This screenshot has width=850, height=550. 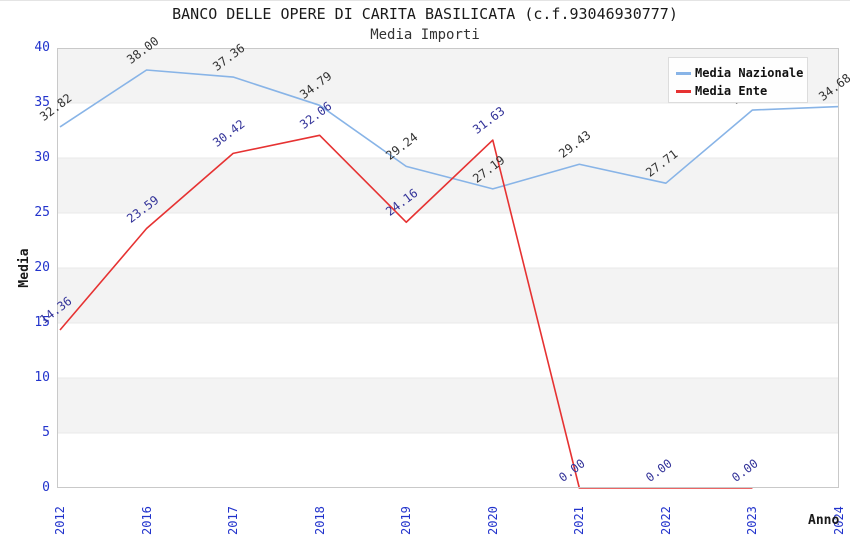 I want to click on legend-item: Media Nazionale, so click(x=738, y=73).